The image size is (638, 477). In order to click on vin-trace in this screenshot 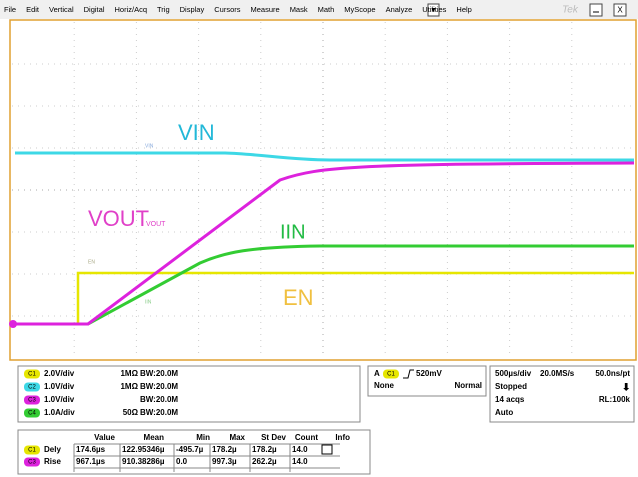, I will do `click(324, 156)`.